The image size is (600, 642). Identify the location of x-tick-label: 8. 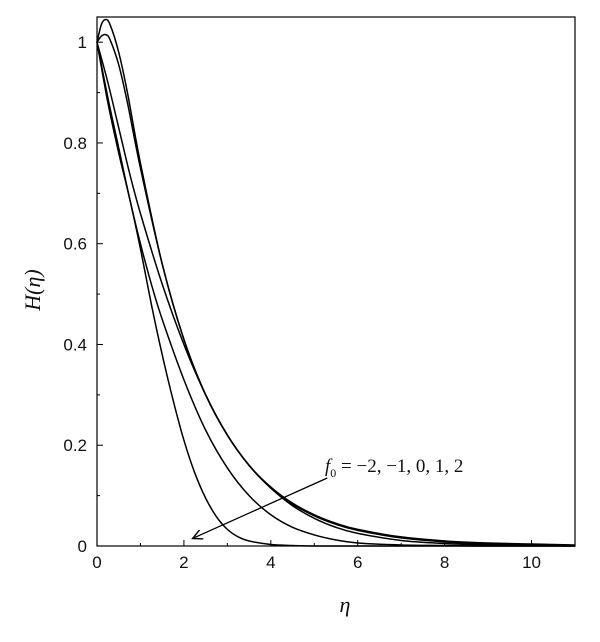
(444, 562).